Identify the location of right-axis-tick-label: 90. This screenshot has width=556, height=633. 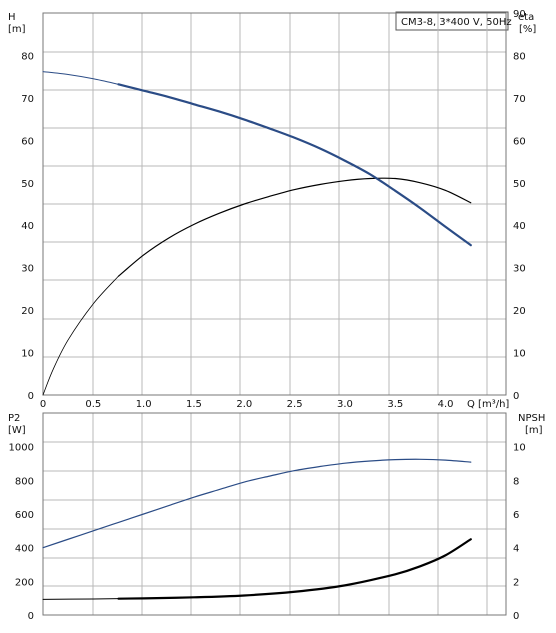
(519, 14).